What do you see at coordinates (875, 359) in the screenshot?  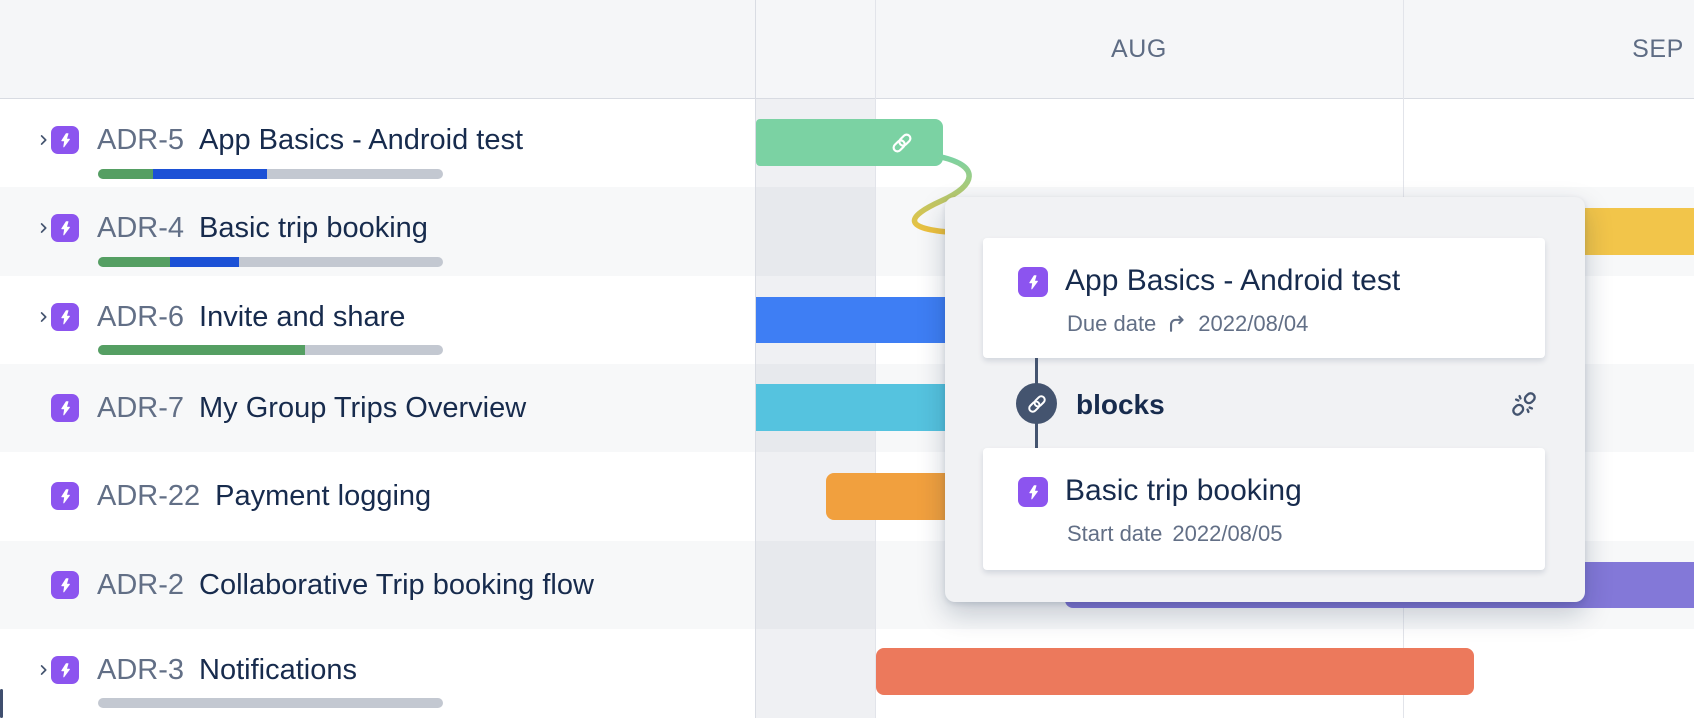 I see `gridline-aug` at bounding box center [875, 359].